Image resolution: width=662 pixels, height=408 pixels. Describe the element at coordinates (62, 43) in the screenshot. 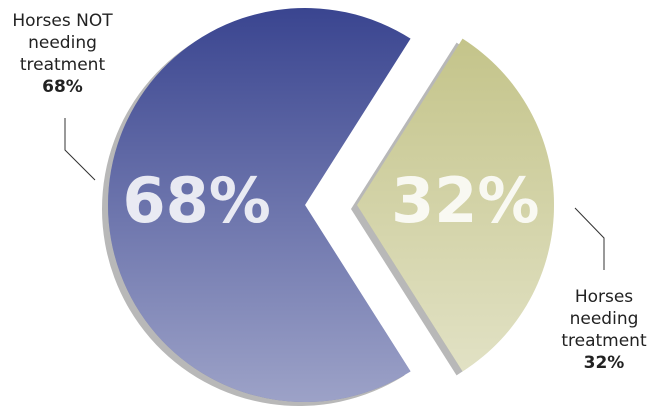

I see `category-label: Horses NOT needing treatment` at that location.